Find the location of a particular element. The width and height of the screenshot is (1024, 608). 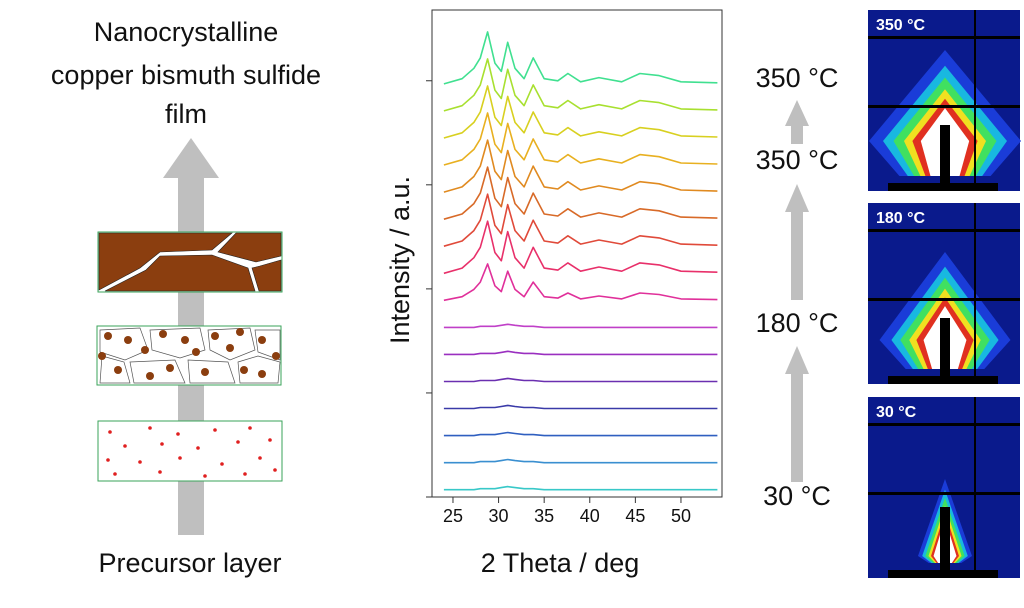

x-tick-label: 25 is located at coordinates (453, 516).